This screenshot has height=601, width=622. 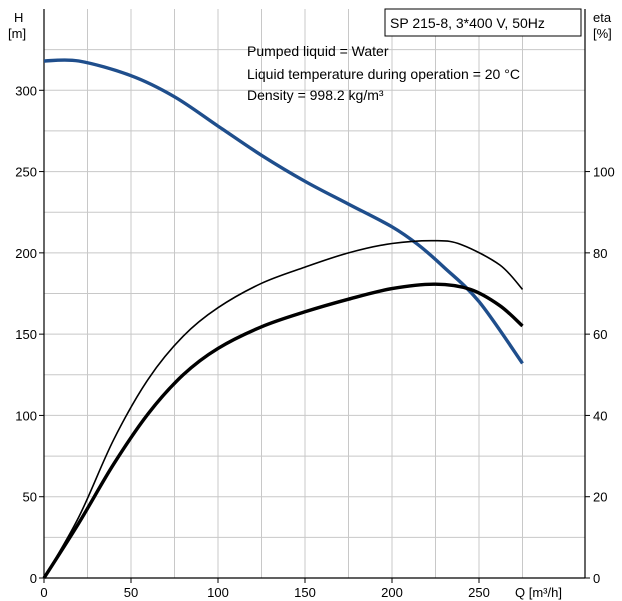 What do you see at coordinates (26, 253) in the screenshot?
I see `y-left-tick-label: 200` at bounding box center [26, 253].